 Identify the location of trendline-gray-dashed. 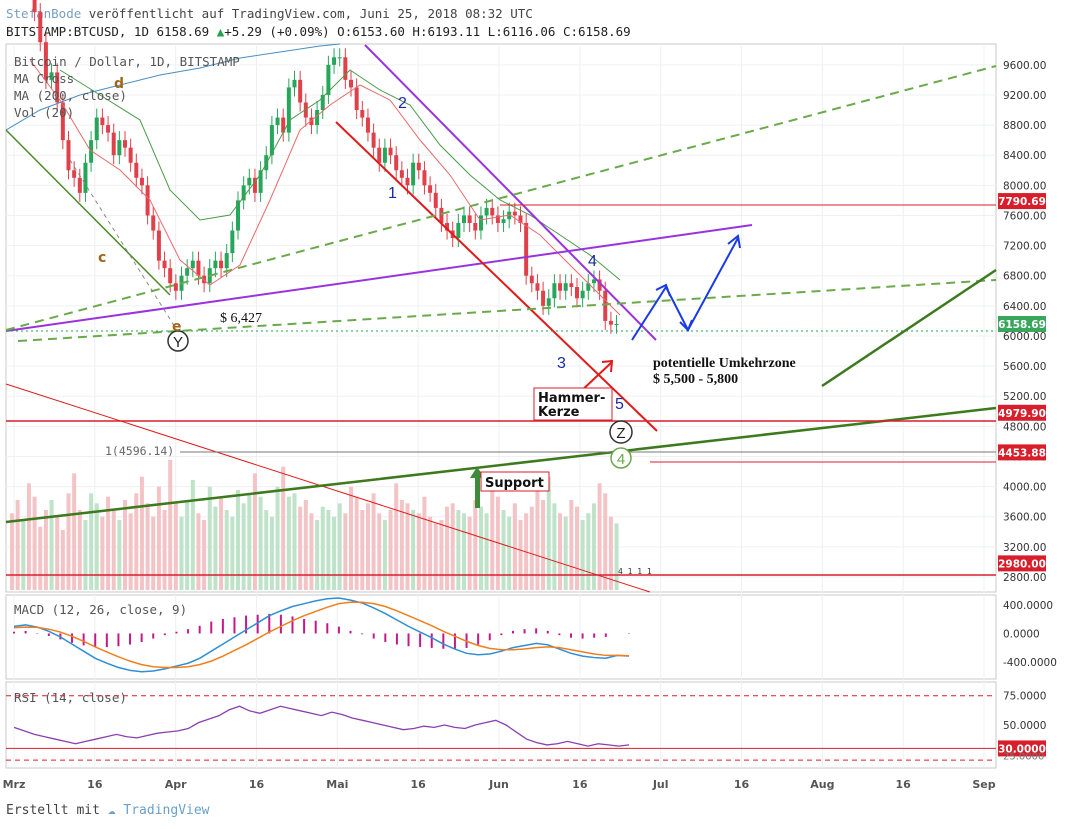
(125, 247).